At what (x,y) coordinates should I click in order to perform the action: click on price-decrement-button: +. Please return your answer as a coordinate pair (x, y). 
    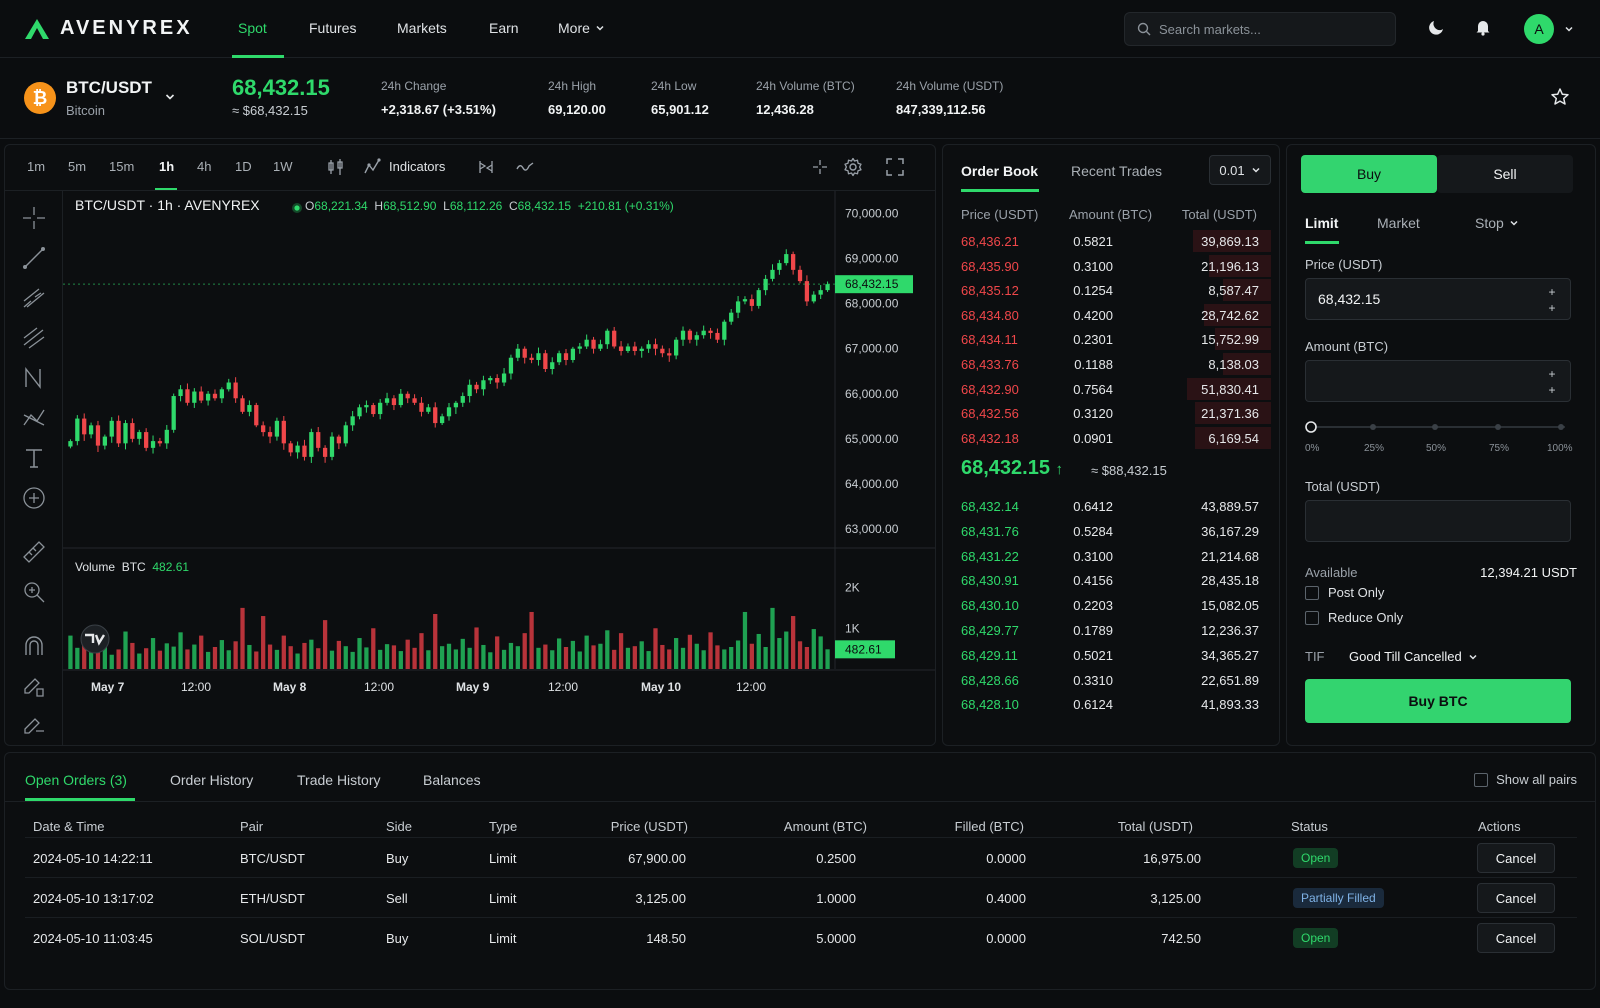
    Looking at the image, I should click on (1552, 308).